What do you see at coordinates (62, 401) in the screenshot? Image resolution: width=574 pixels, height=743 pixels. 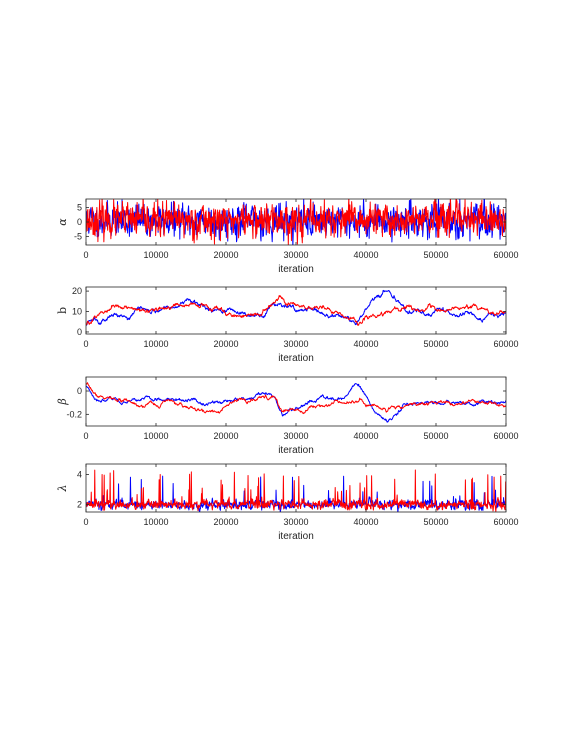 I see `y-axis-label: β` at bounding box center [62, 401].